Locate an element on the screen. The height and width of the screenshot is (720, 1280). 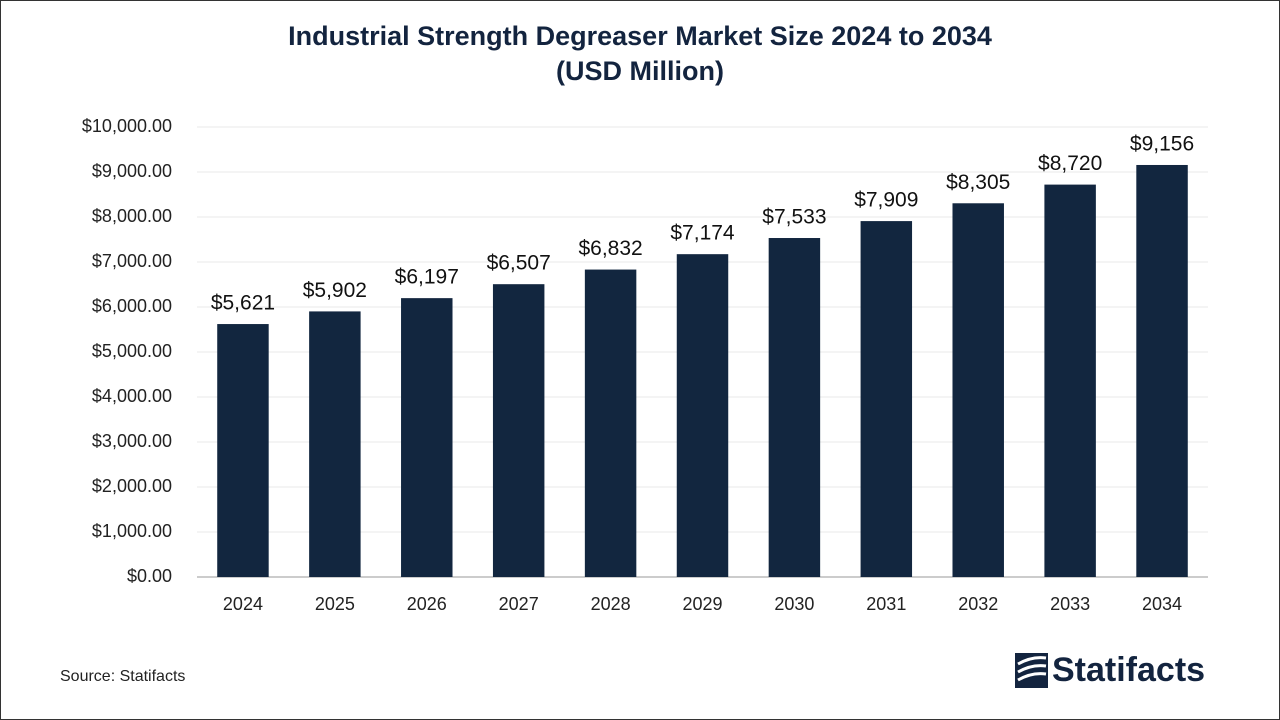
x-tick-label: 2027 is located at coordinates (519, 604).